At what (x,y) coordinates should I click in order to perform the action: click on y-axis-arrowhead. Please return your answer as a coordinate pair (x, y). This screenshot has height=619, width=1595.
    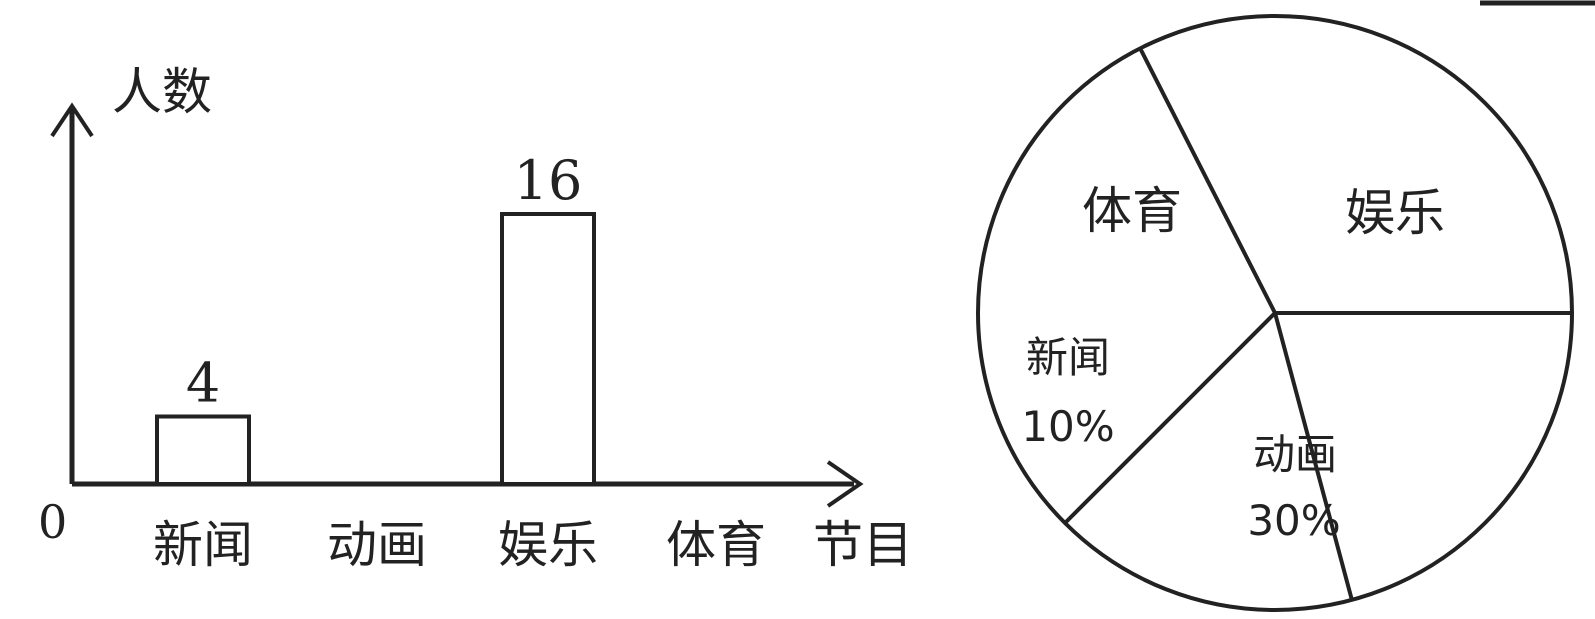
    Looking at the image, I should click on (72, 120).